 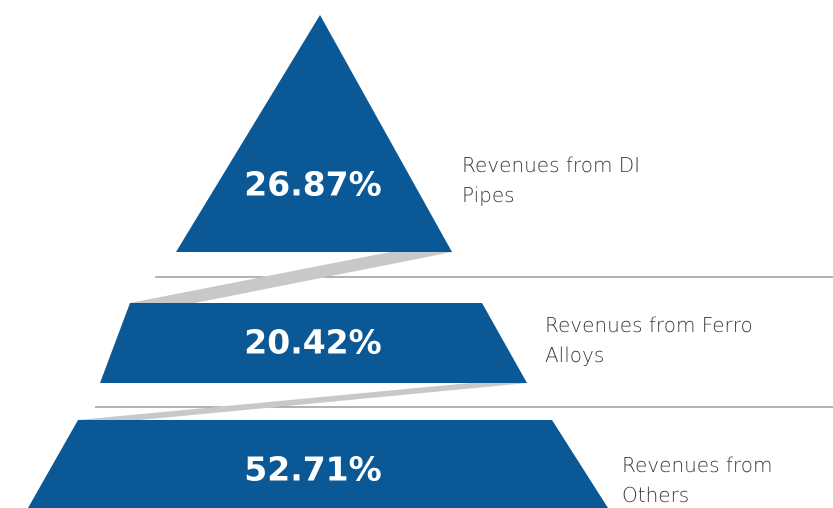 What do you see at coordinates (697, 480) in the screenshot?
I see `category-label: Revenues from Others` at bounding box center [697, 480].